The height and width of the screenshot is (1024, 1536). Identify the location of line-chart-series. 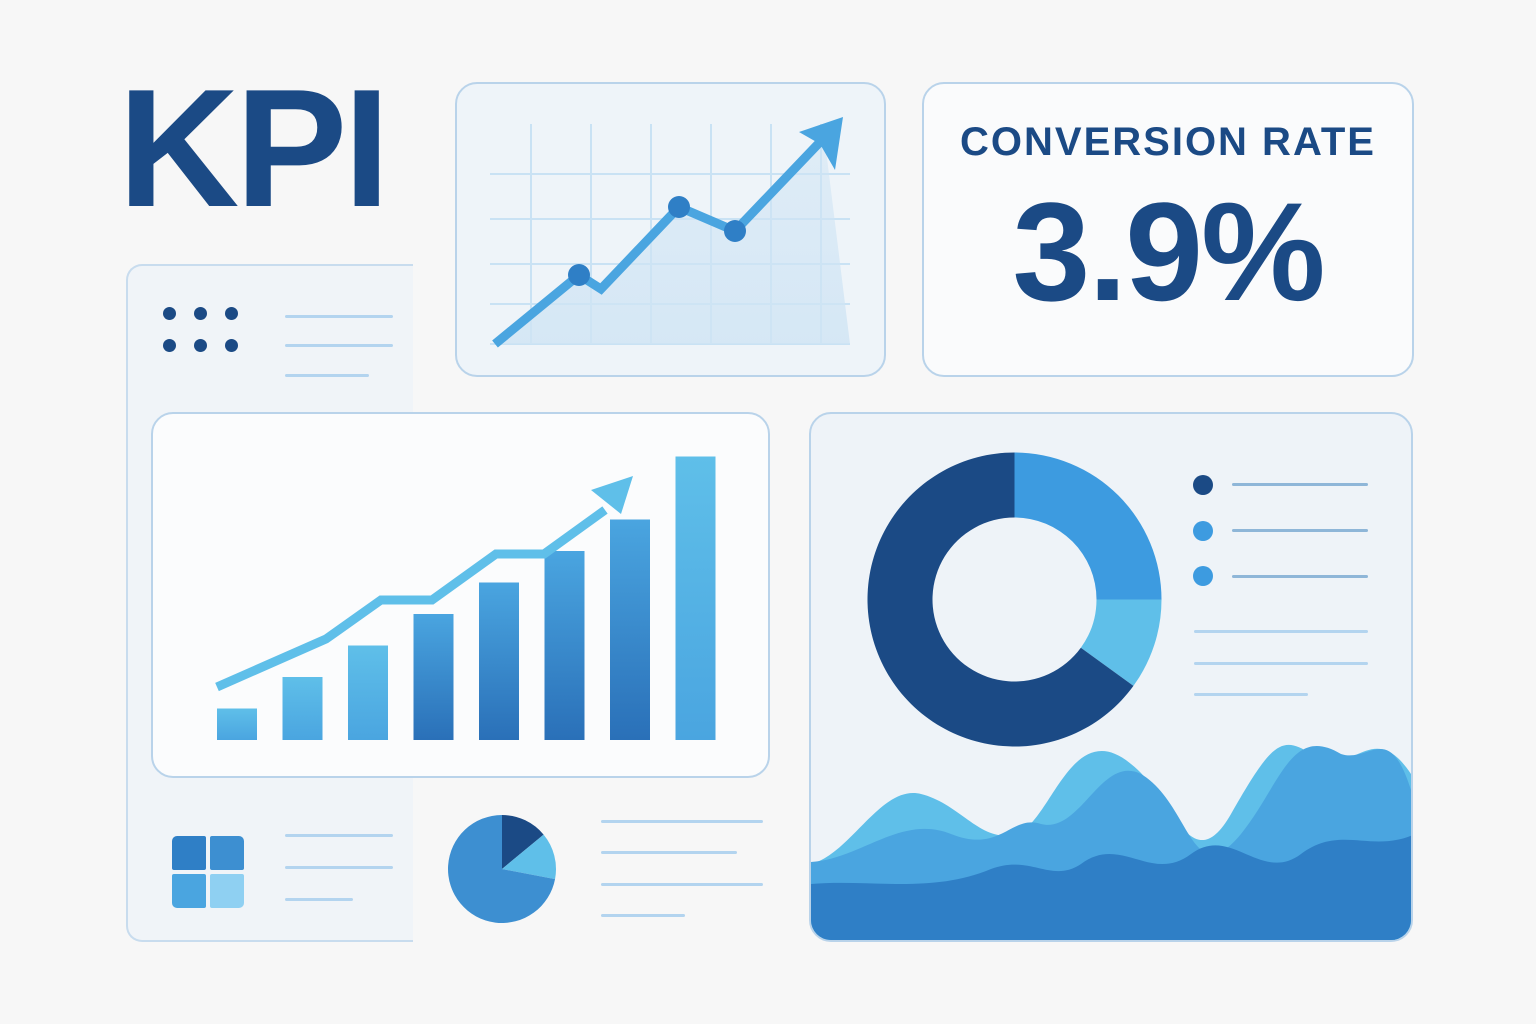
(658, 243).